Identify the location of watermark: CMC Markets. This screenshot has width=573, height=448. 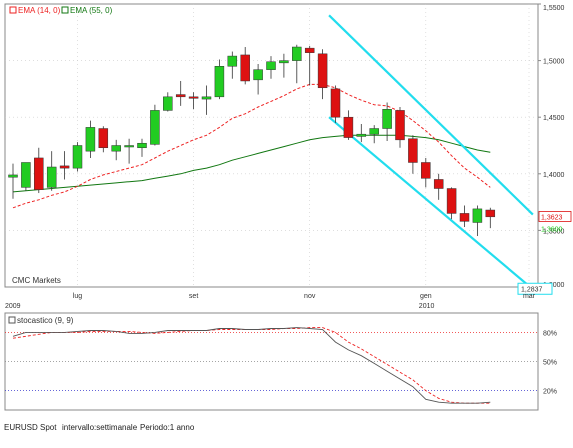
(36, 280).